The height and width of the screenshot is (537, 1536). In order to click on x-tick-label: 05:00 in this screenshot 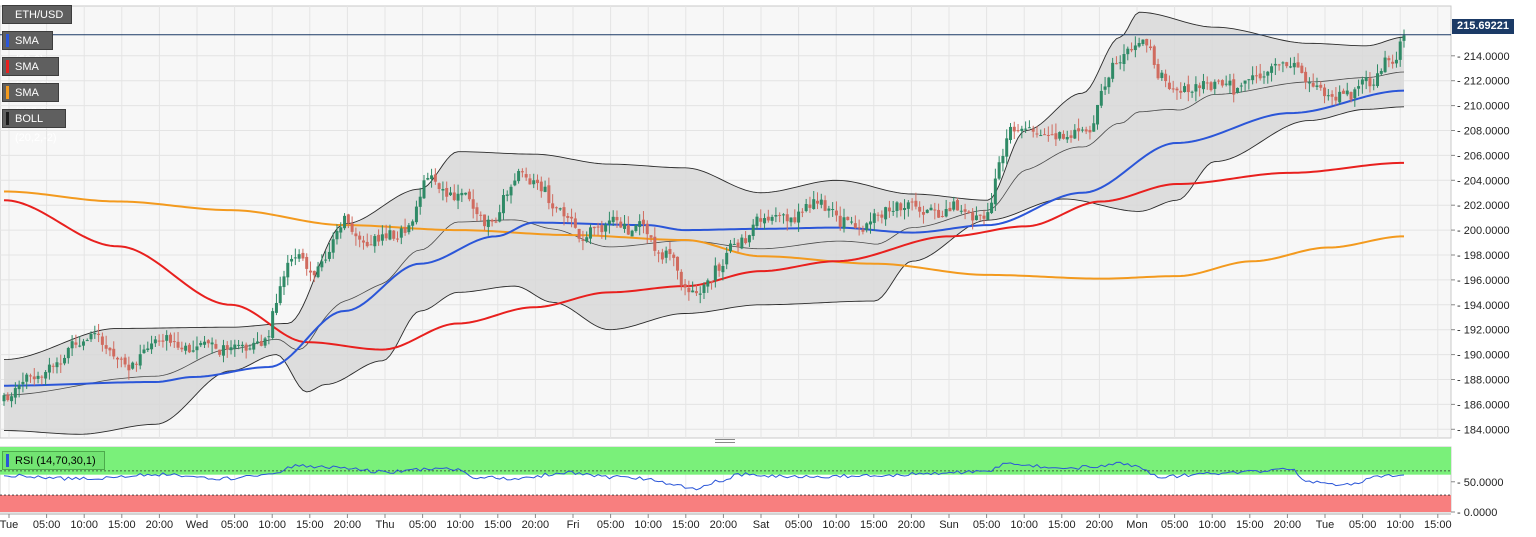, I will do `click(1363, 525)`.